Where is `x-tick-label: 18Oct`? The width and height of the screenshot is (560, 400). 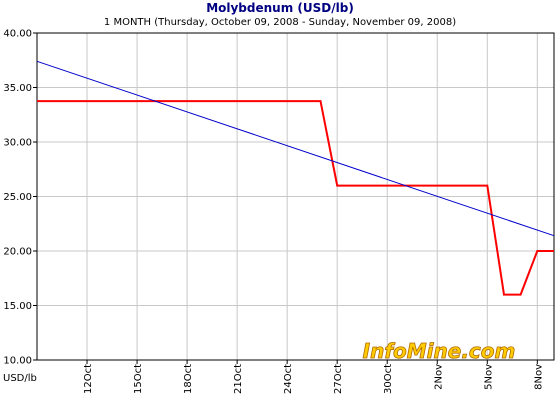 x-tick-label: 18Oct is located at coordinates (188, 379).